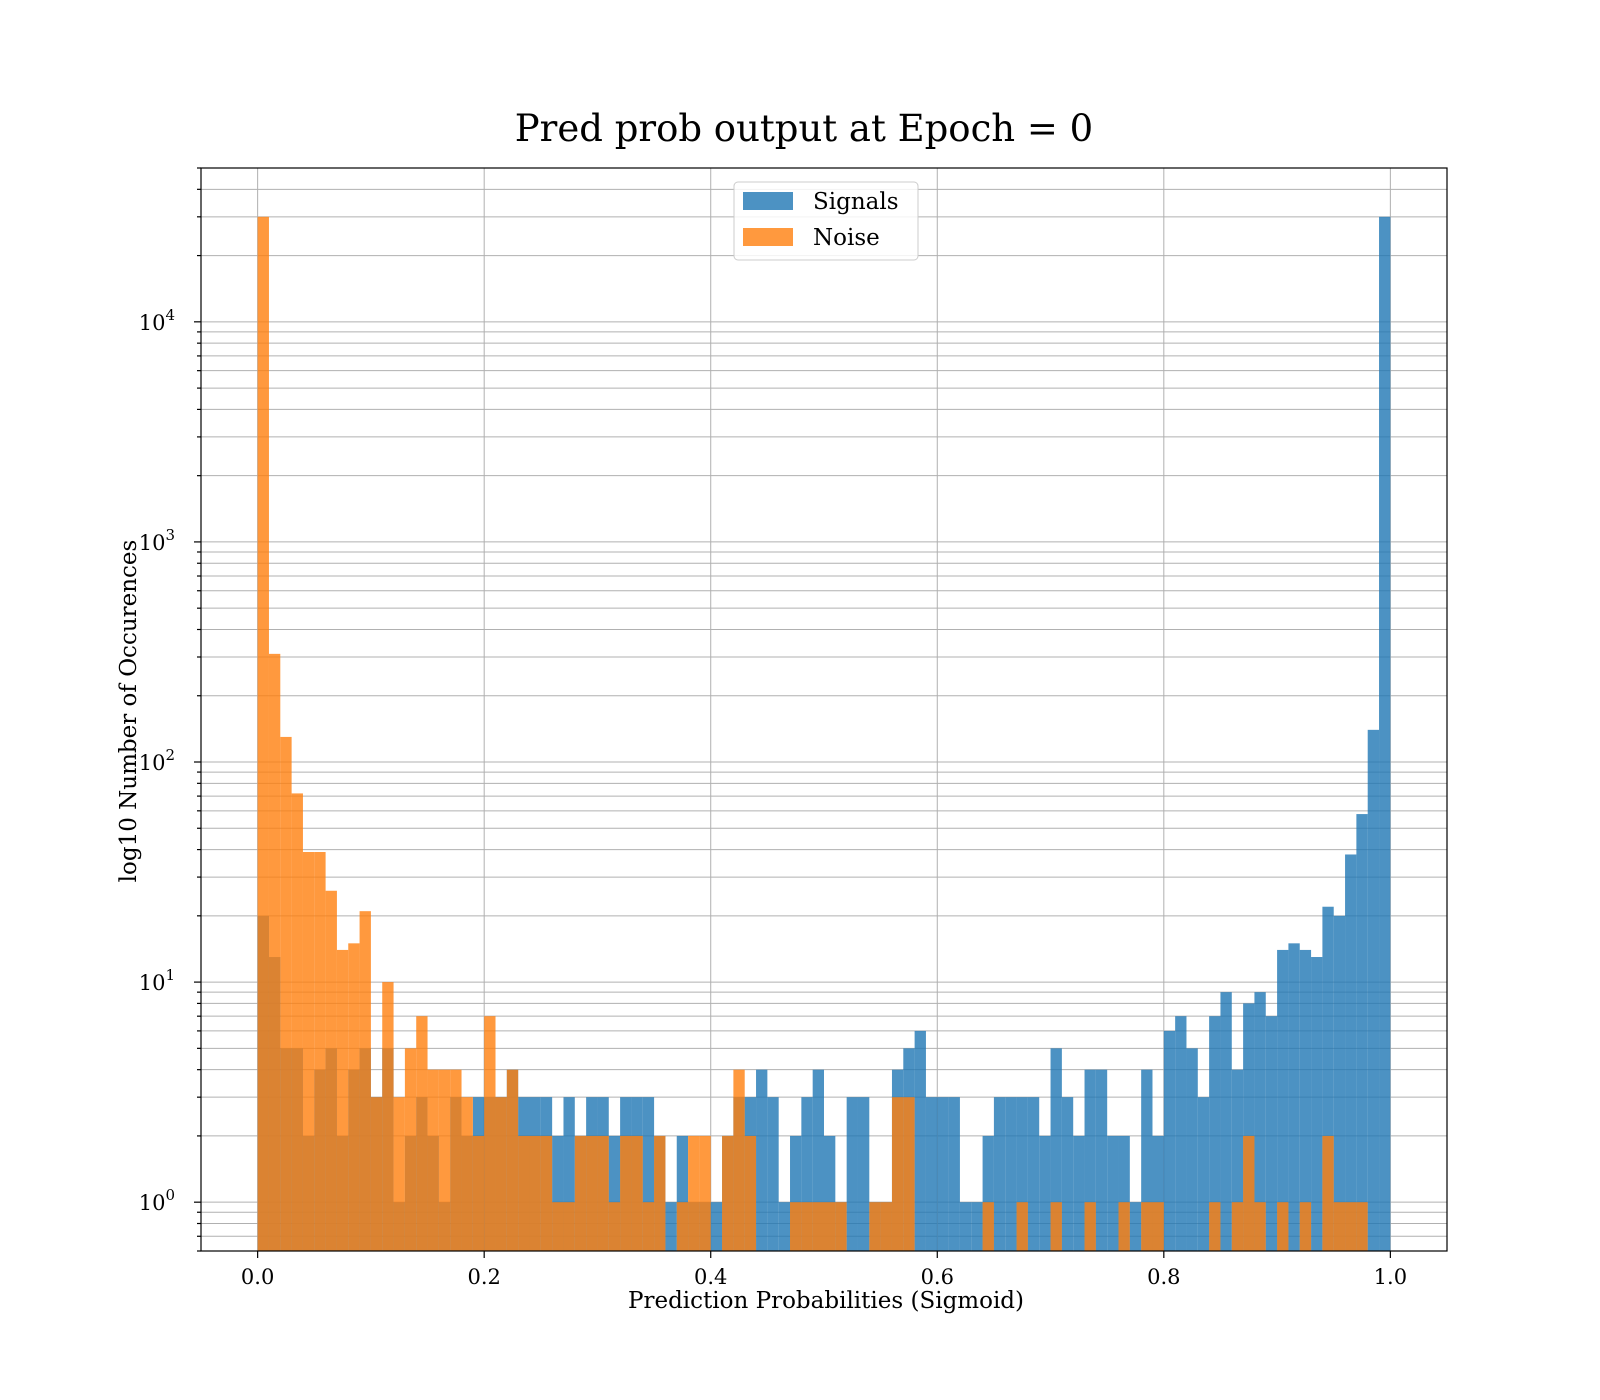  I want to click on x-tick-label: 1.0, so click(1390, 1277).